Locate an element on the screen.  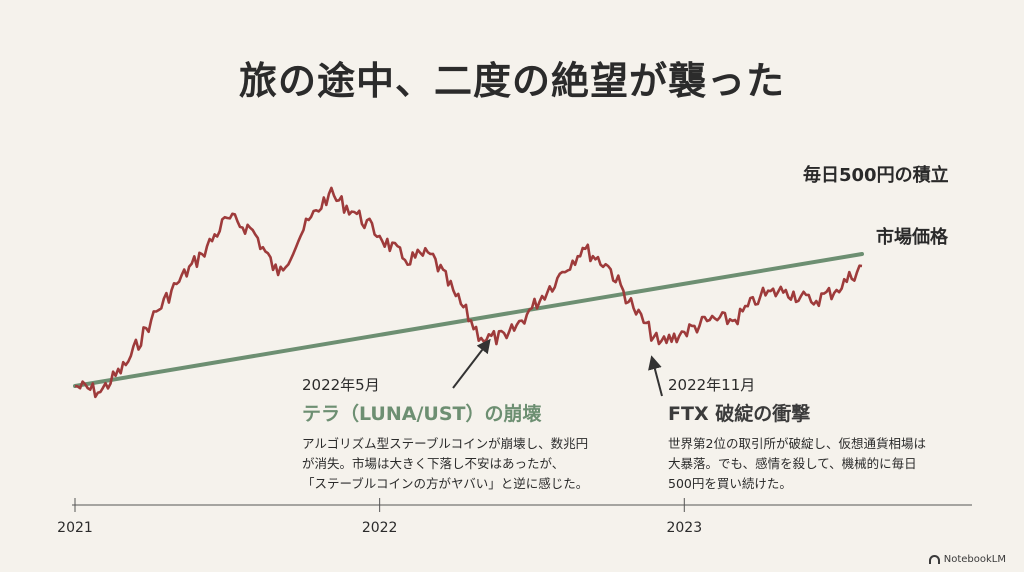
x-tick-label: 2022 is located at coordinates (380, 528).